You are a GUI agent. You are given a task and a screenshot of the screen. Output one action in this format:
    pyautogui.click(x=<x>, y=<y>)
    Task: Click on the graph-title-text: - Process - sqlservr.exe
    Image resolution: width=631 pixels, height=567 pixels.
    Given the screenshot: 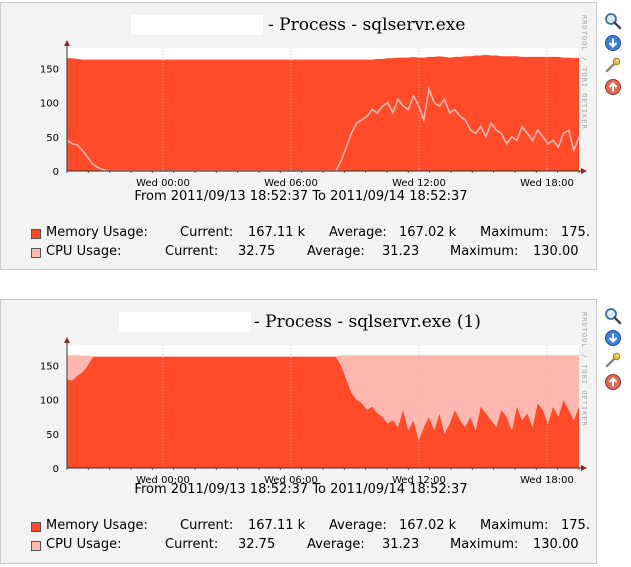 What is the action you would take?
    pyautogui.click(x=367, y=25)
    